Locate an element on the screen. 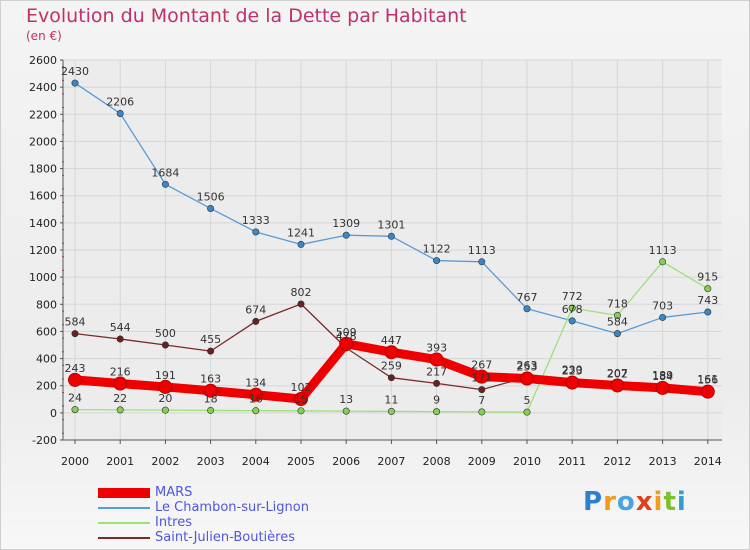 This screenshot has height=550, width=750. data-label: 1301 is located at coordinates (391, 224).